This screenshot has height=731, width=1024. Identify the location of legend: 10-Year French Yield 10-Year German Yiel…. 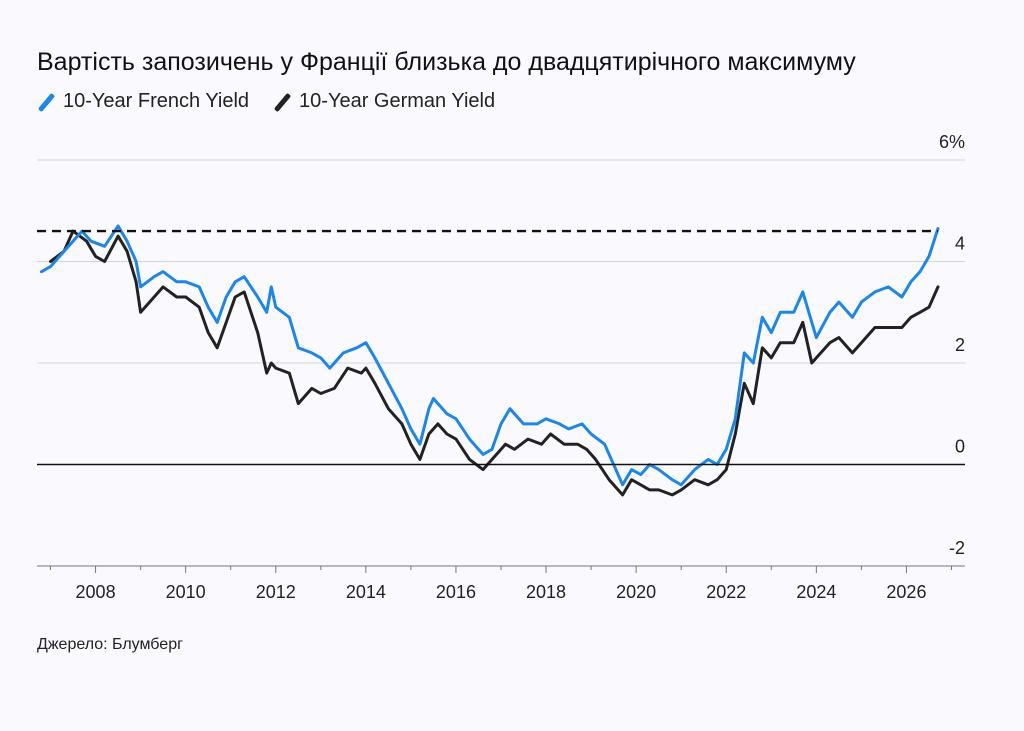
(266, 101).